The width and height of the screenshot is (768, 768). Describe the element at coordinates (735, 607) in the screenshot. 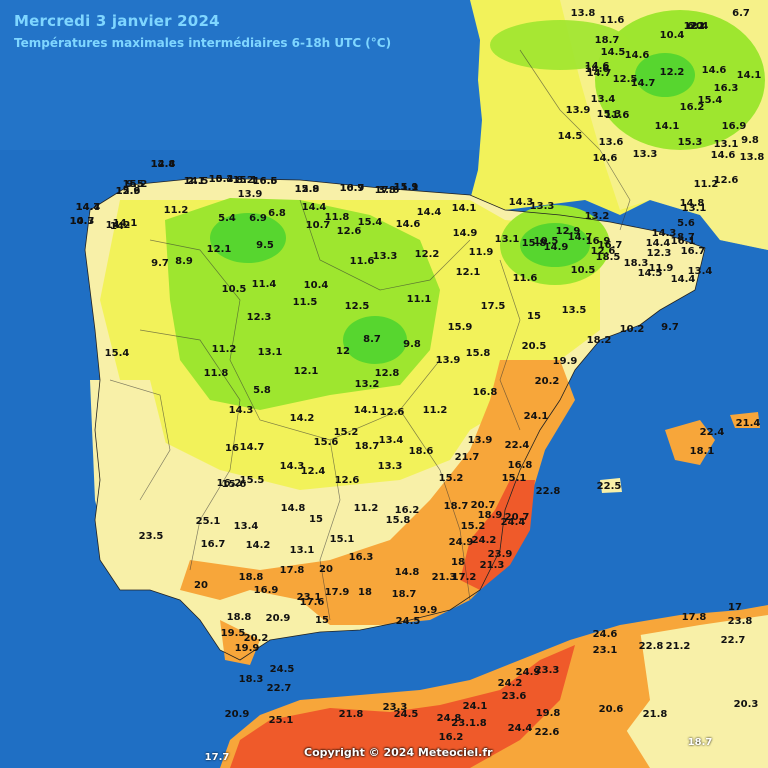

I see `temperature-label: 17` at that location.